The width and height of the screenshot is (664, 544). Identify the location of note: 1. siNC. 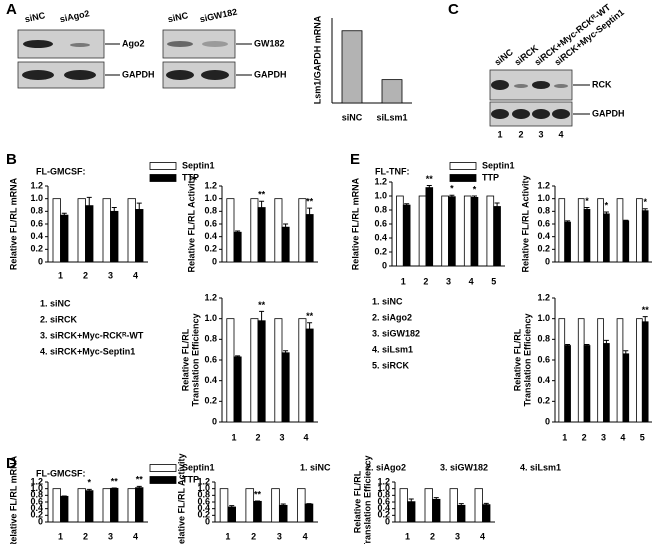
(55, 303).